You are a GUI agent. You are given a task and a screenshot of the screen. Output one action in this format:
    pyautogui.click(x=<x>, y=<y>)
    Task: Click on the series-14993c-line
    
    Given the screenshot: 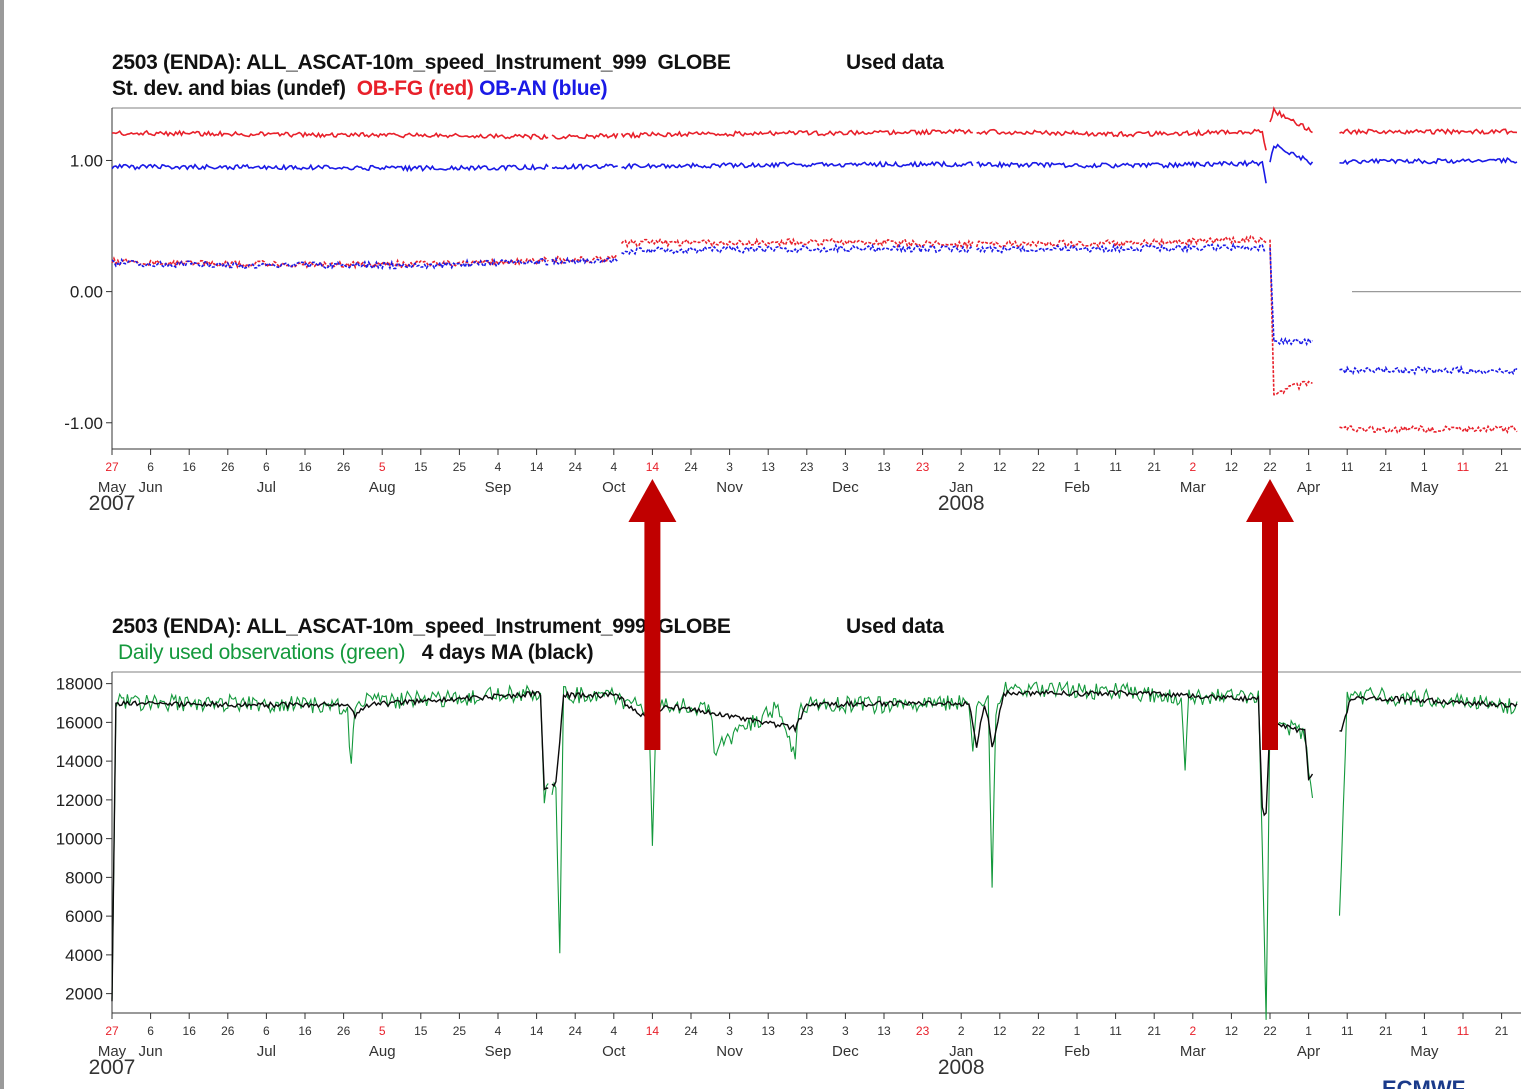 What is the action you would take?
    pyautogui.click(x=330, y=842)
    